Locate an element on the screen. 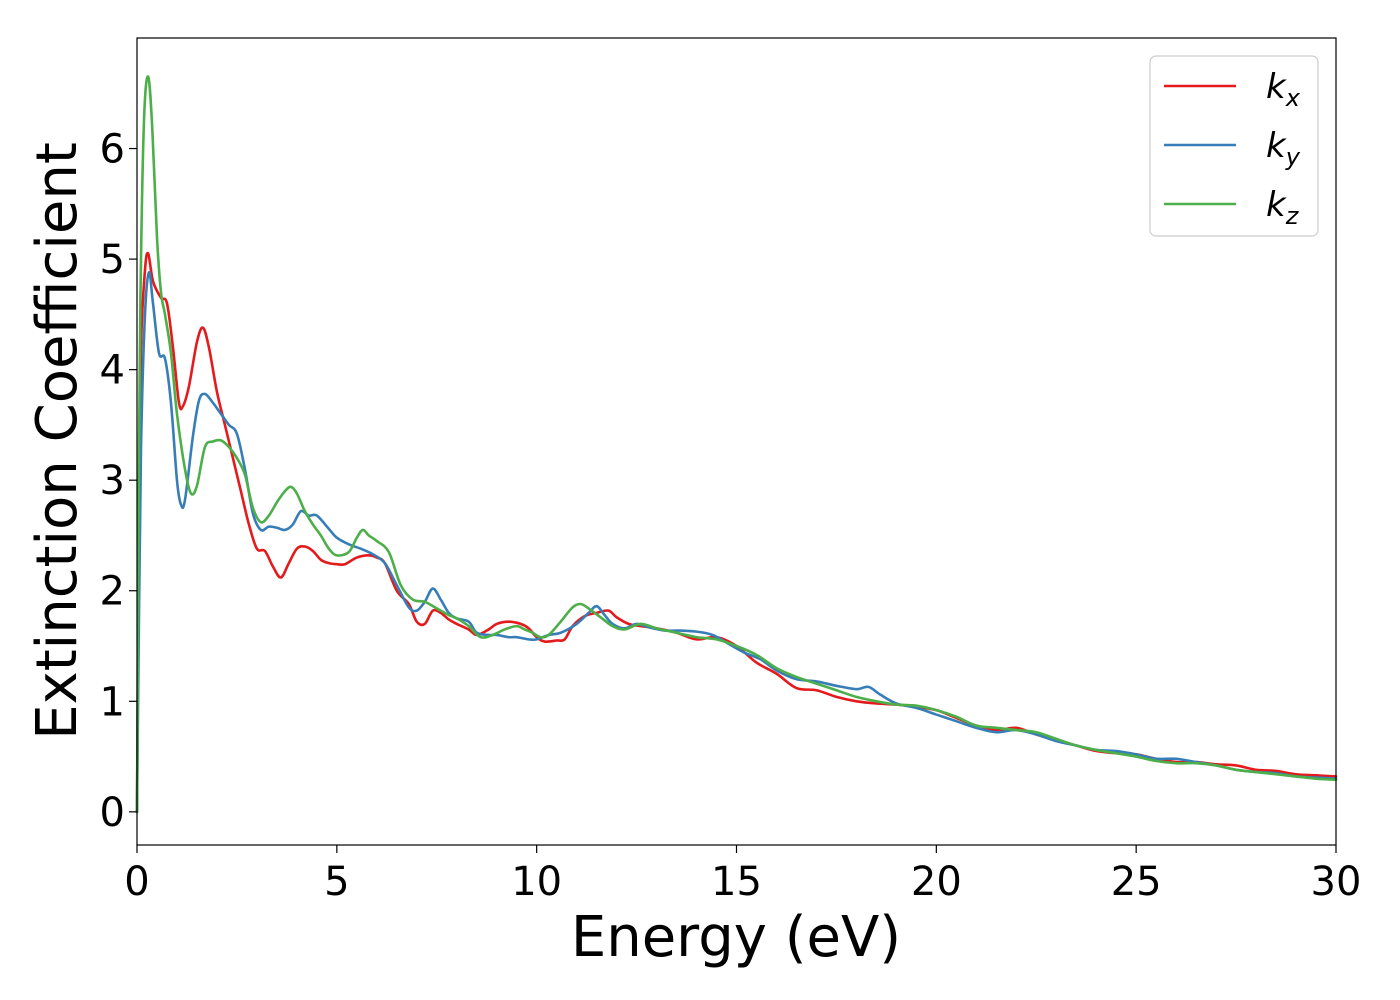 Image resolution: width=1400 pixels, height=1000 pixels. legend-label-ky: ky is located at coordinates (1283, 148).